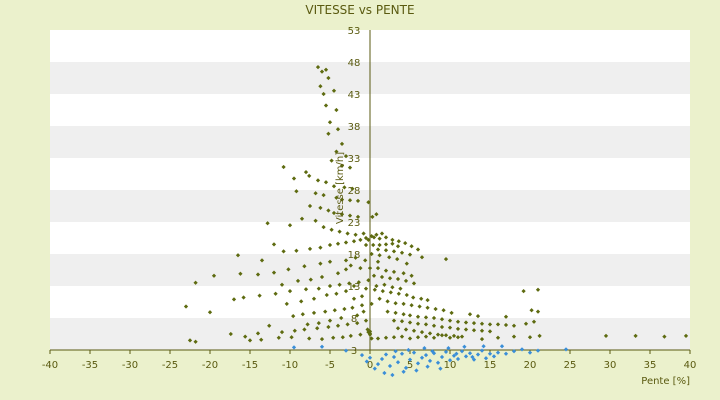 The width and height of the screenshot is (720, 400). I want to click on x-tick-label: 40, so click(690, 365).